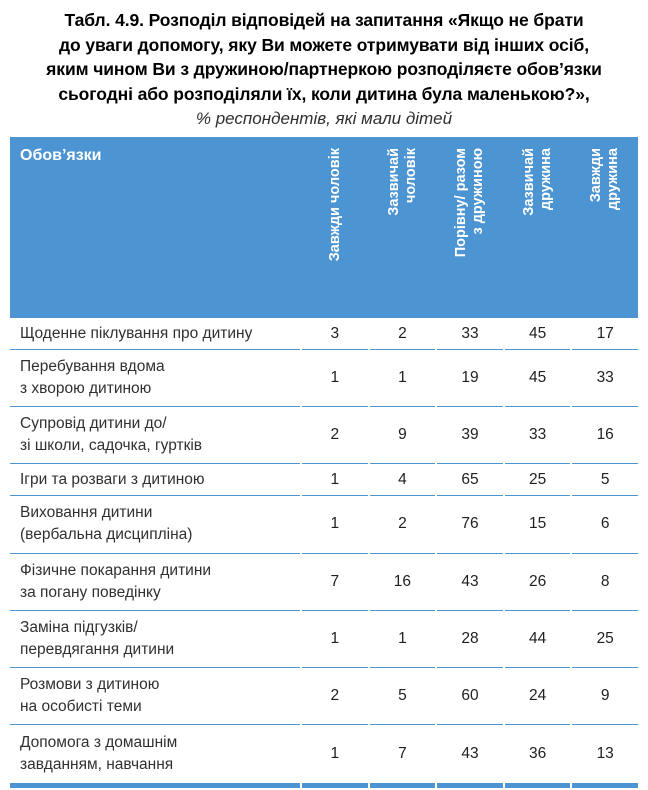 This screenshot has width=648, height=790. What do you see at coordinates (537, 525) in the screenshot?
I see `row-value: 15` at bounding box center [537, 525].